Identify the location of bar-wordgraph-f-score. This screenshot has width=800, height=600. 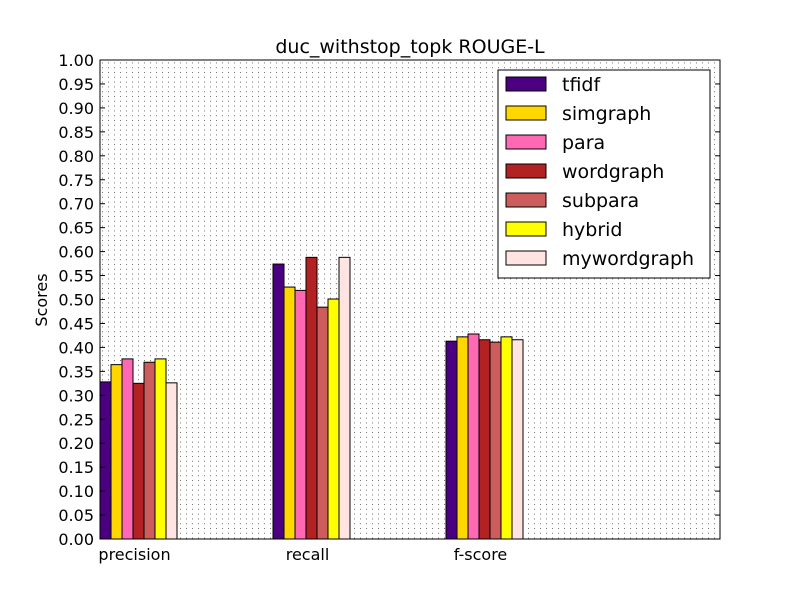
(484, 439).